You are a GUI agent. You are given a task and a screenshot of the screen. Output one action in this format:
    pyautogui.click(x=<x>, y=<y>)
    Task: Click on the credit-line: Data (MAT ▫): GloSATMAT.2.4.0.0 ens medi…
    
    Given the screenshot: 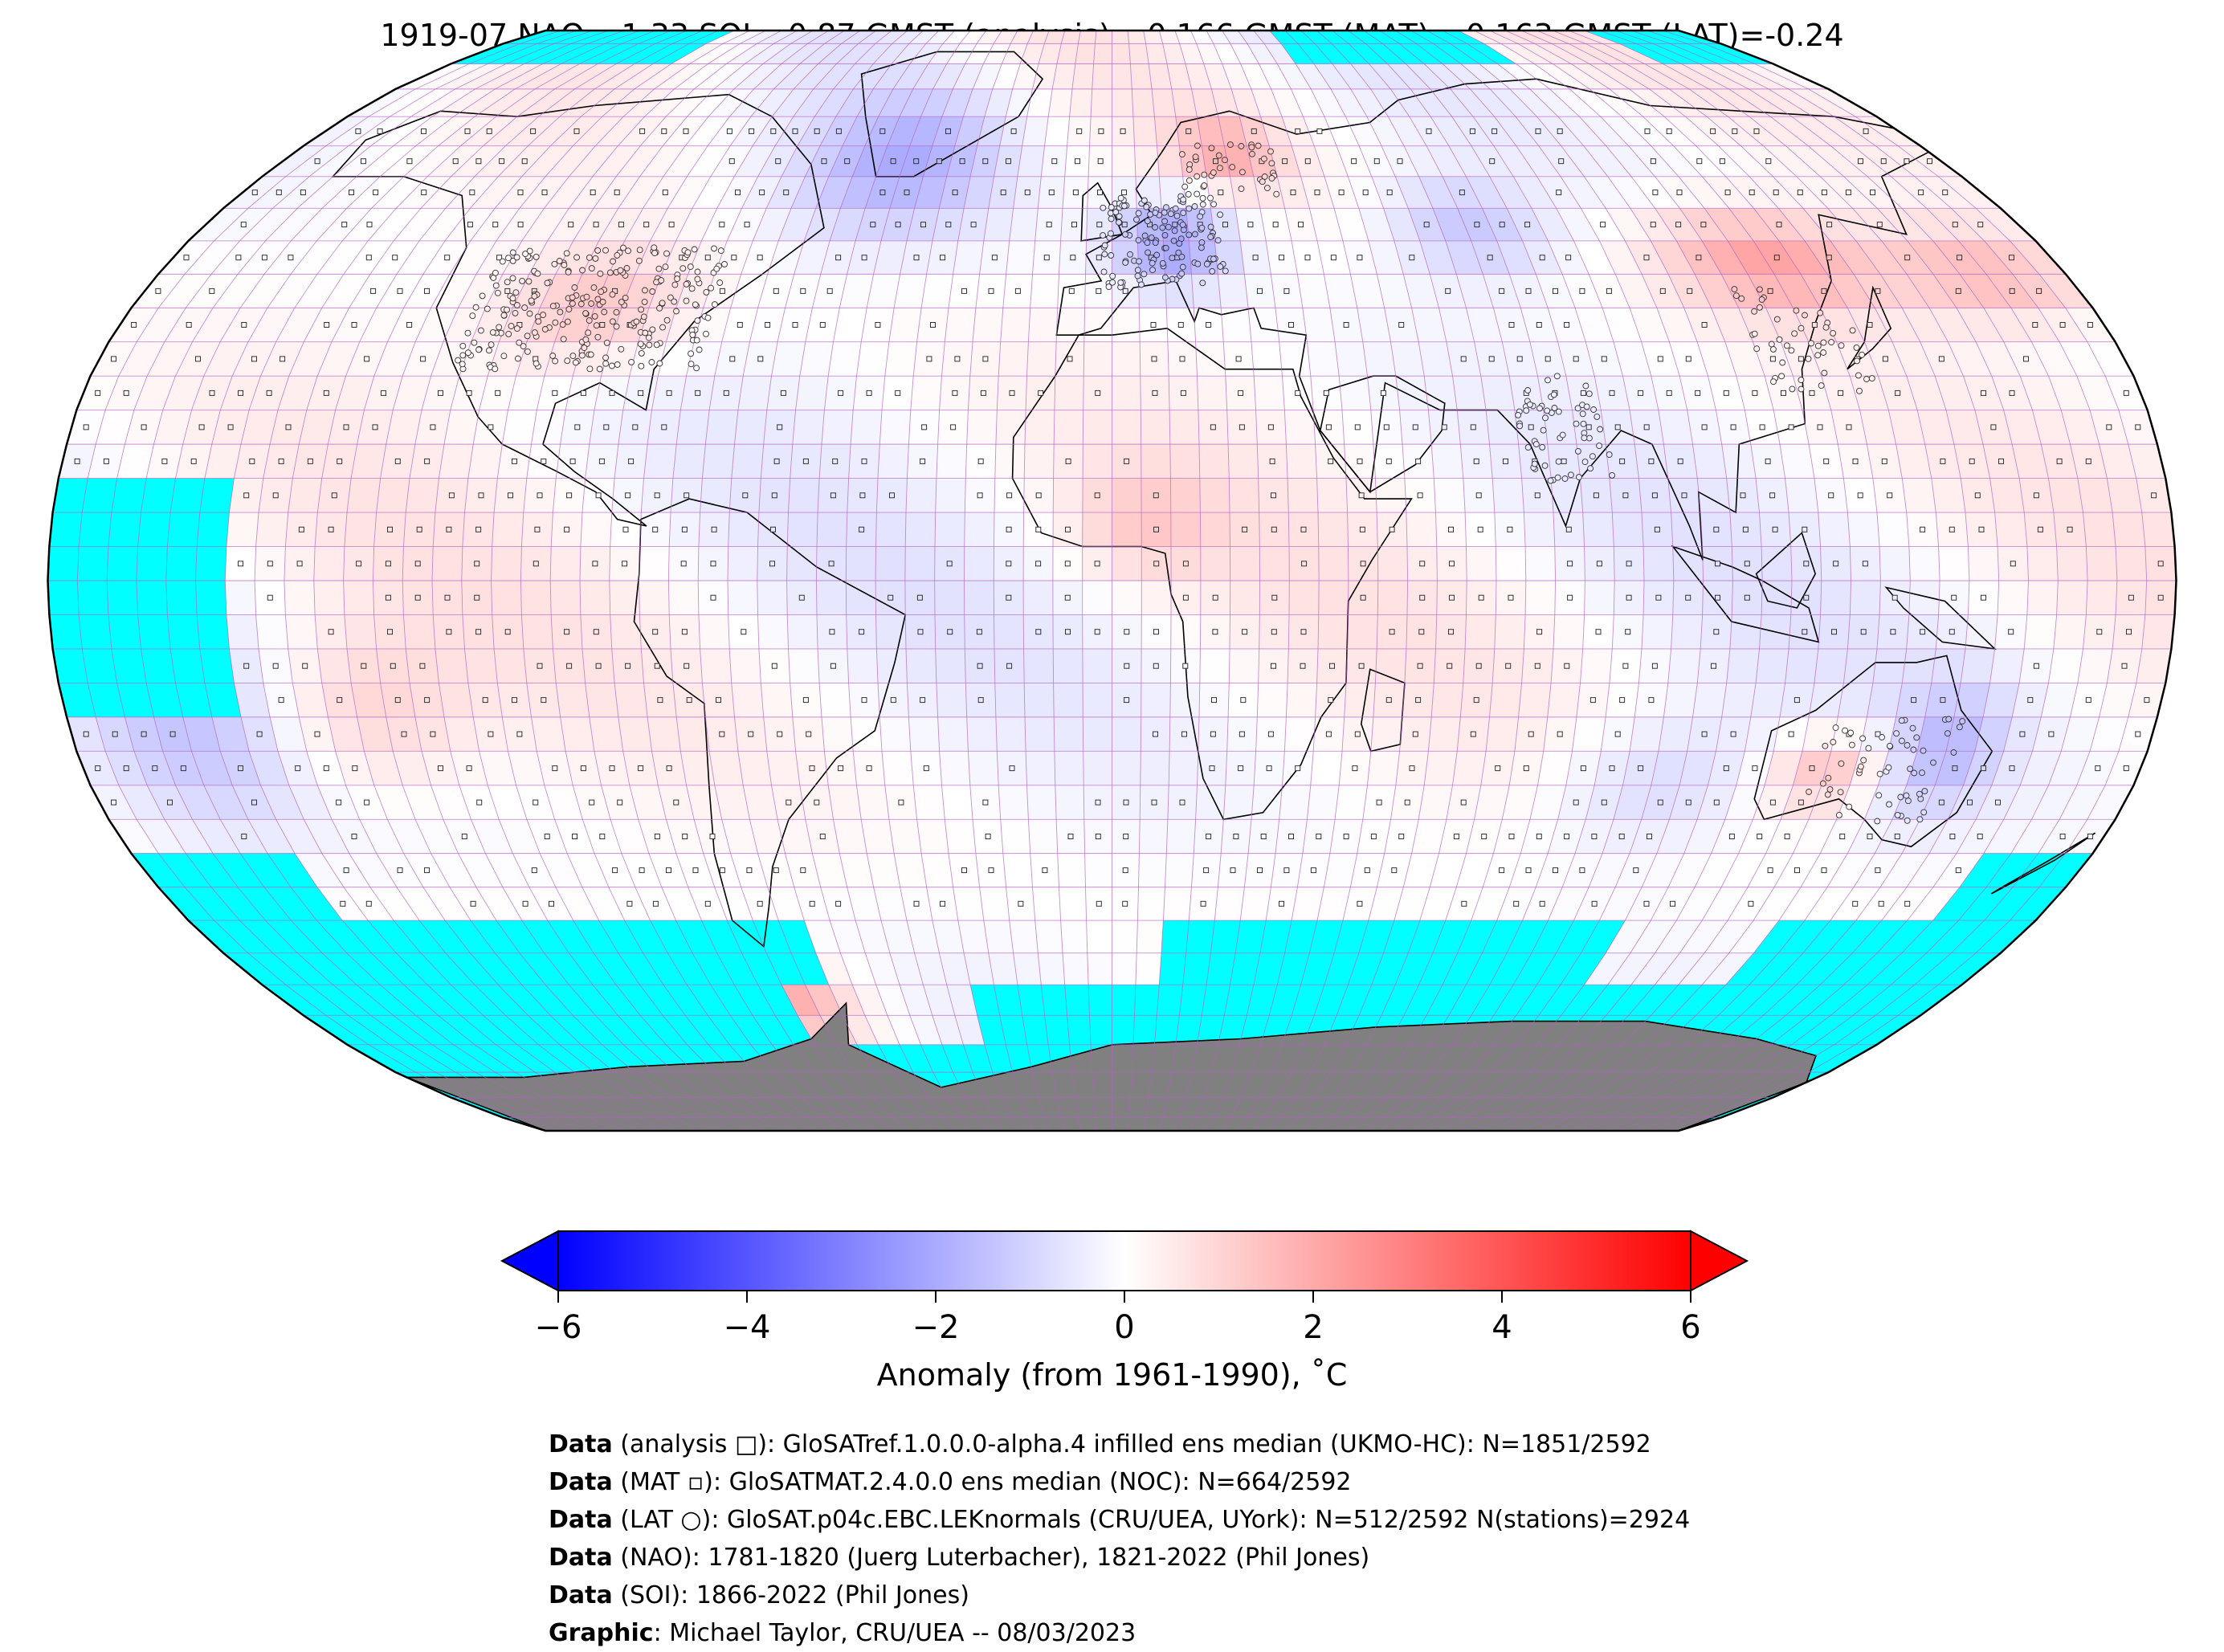 What is the action you would take?
    pyautogui.click(x=1119, y=1482)
    